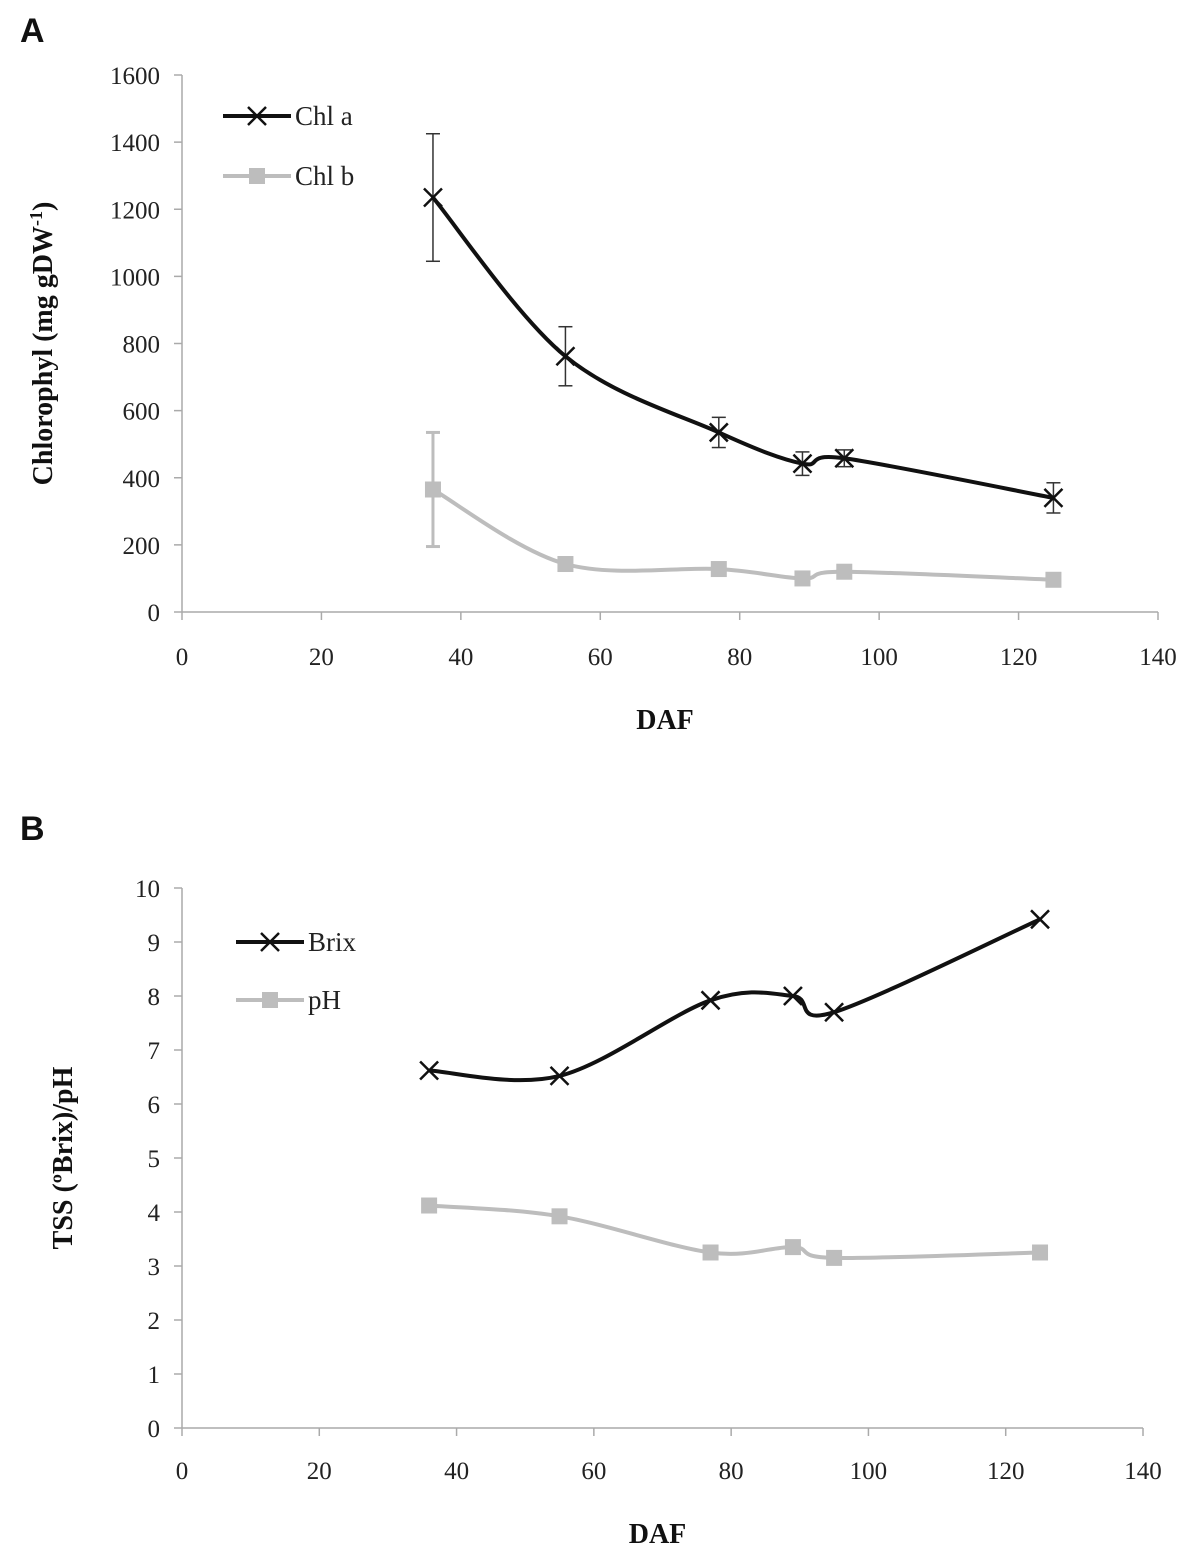  I want to click on panel-letter: B, so click(32, 829).